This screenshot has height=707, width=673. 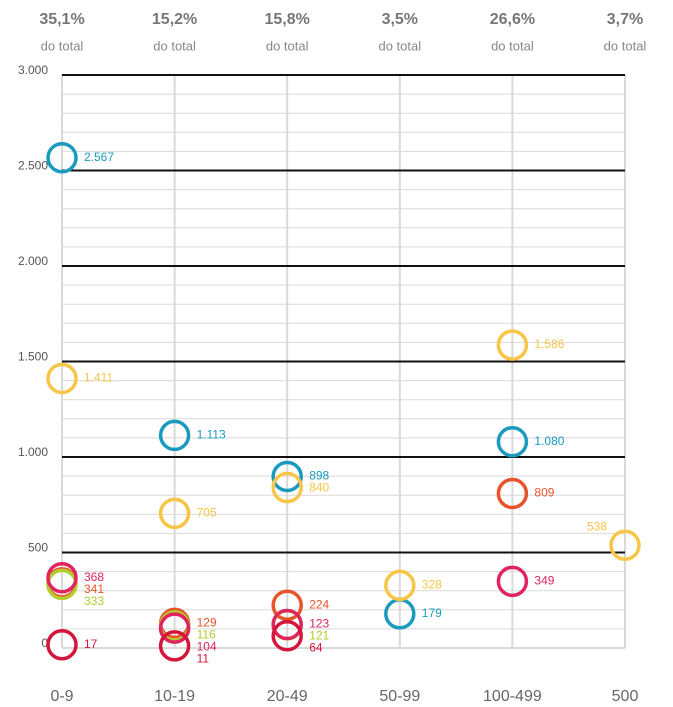 I want to click on x-tick-label: 10-19, so click(x=174, y=696).